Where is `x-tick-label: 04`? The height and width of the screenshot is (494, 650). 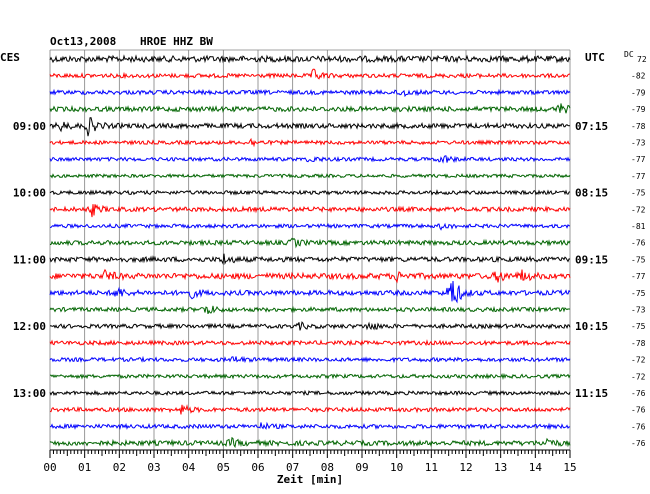 x-tick-label: 04 is located at coordinates (189, 467).